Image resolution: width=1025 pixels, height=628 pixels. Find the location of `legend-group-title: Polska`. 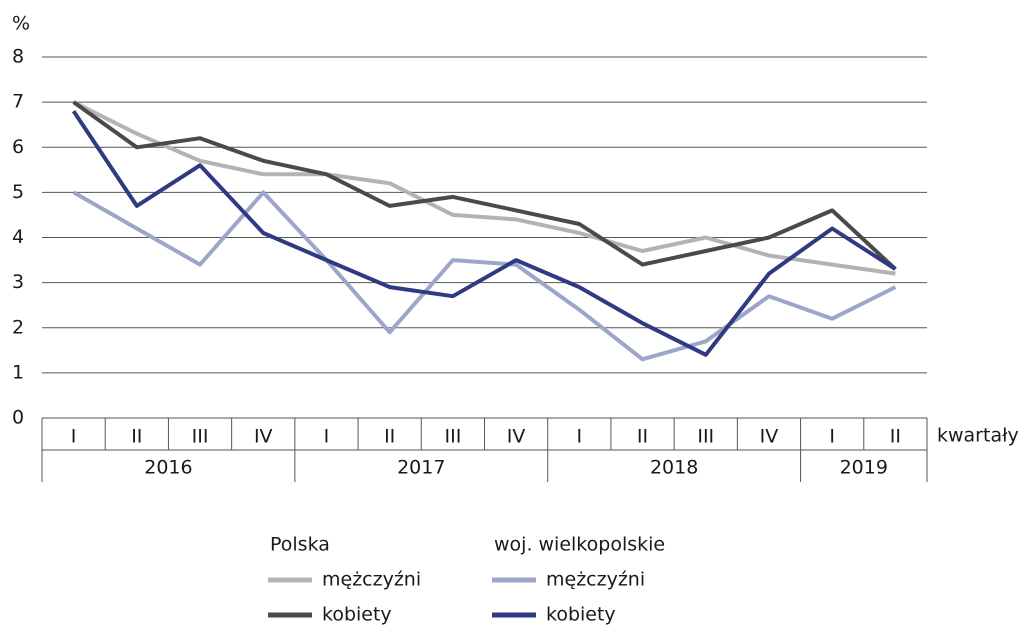

legend-group-title: Polska is located at coordinates (300, 545).